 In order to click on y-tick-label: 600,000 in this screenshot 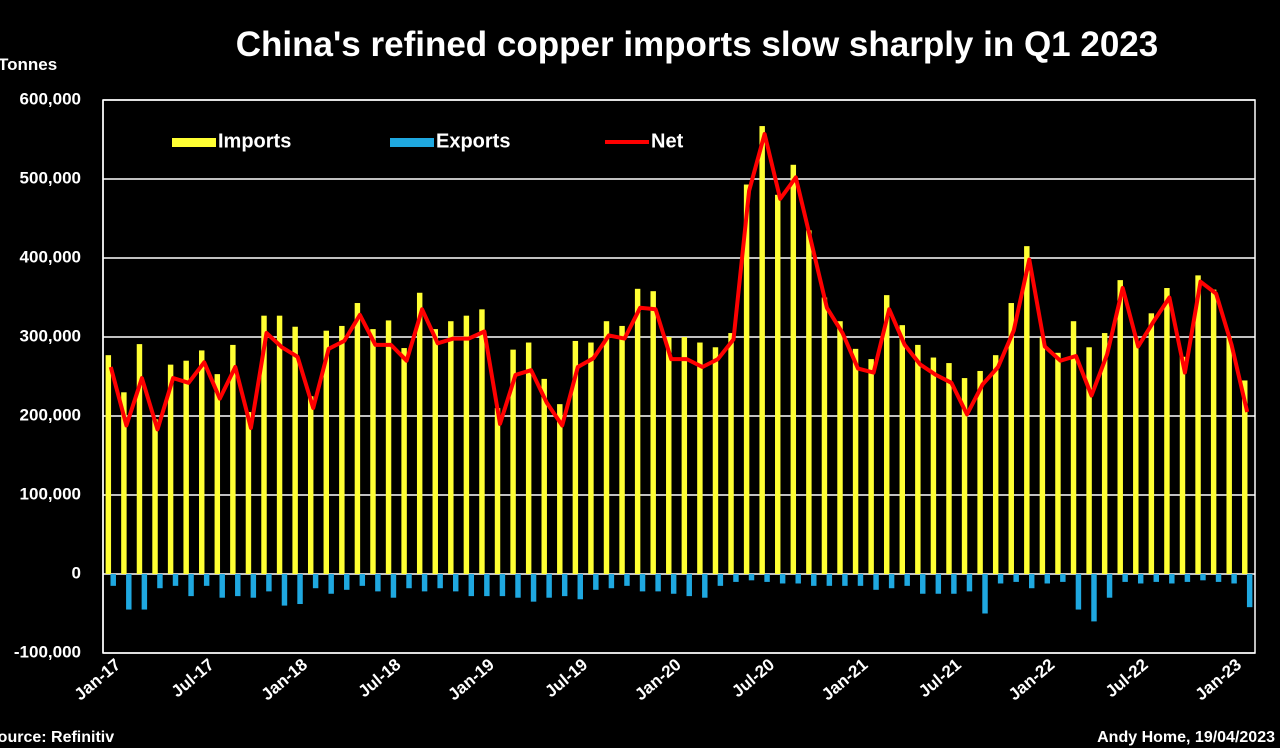, I will do `click(50, 98)`.